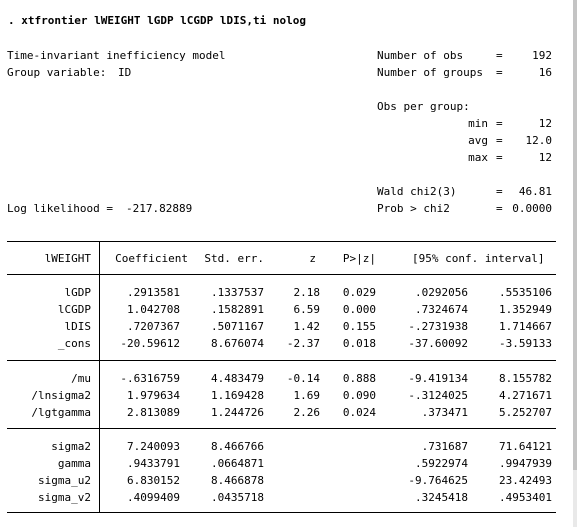 The height and width of the screenshot is (527, 577). Describe the element at coordinates (441, 463) in the screenshot. I see `cell-ci-lower: .5922974` at that location.